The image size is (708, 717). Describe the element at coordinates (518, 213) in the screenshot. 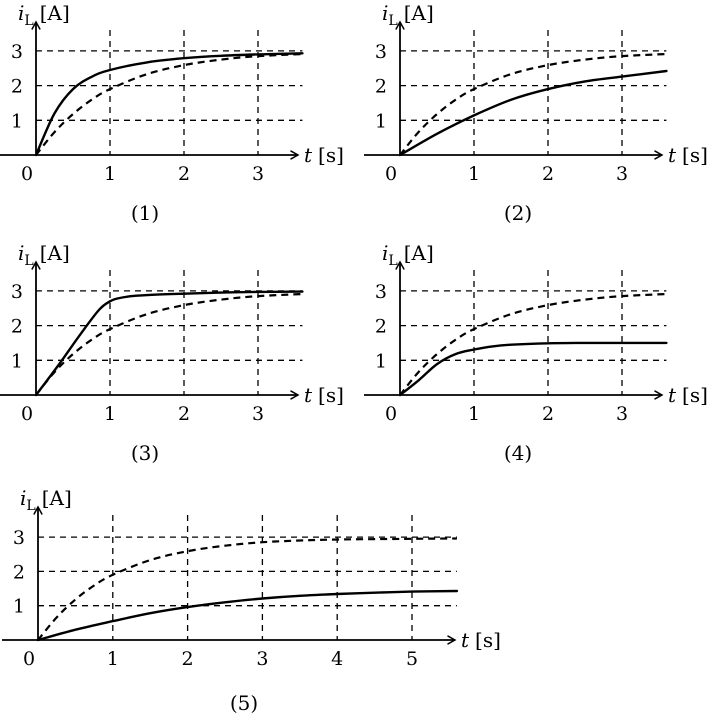

I see `chart-caption: (2)` at that location.